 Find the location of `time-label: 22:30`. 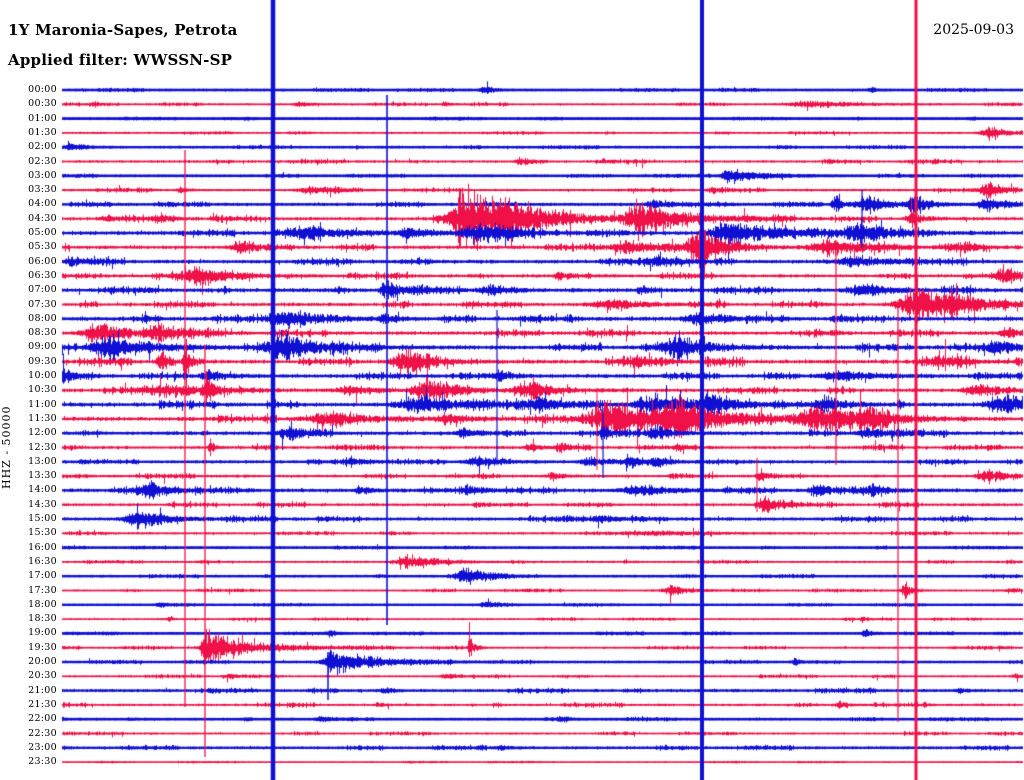

time-label: 22:30 is located at coordinates (42, 733).